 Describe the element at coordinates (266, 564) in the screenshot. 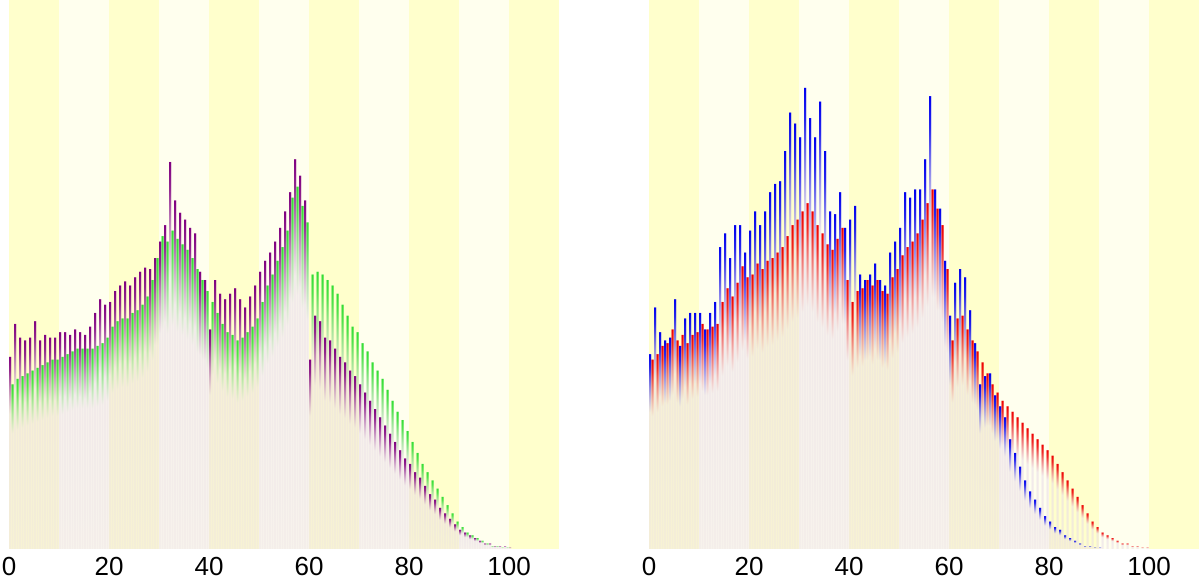

I see `x-axis-ticks: 0 20 40 60 80 100` at that location.